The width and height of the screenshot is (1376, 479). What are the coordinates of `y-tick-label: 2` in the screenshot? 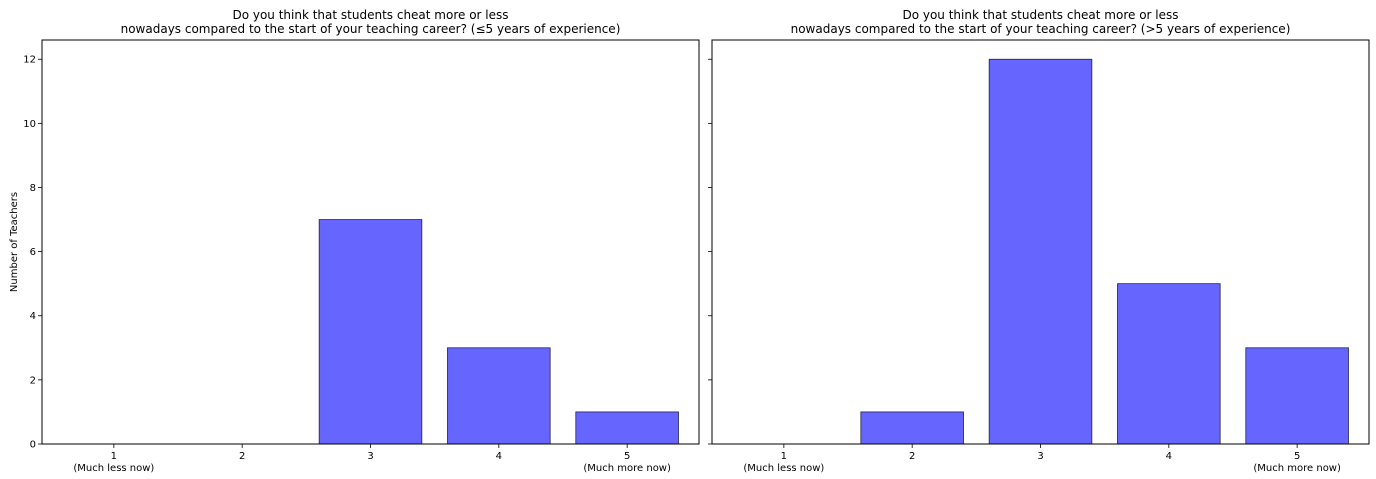 It's located at (33, 380).